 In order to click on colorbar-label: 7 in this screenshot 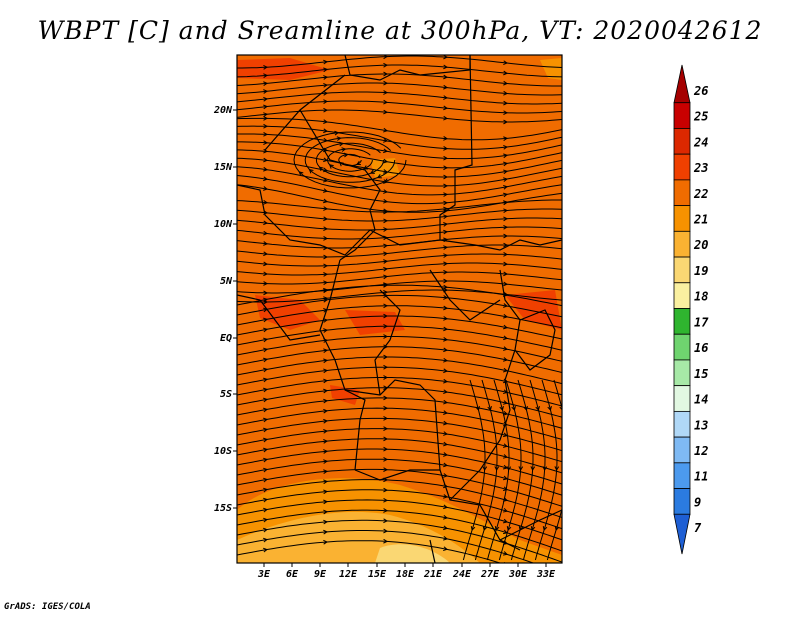, I will do `click(698, 528)`.